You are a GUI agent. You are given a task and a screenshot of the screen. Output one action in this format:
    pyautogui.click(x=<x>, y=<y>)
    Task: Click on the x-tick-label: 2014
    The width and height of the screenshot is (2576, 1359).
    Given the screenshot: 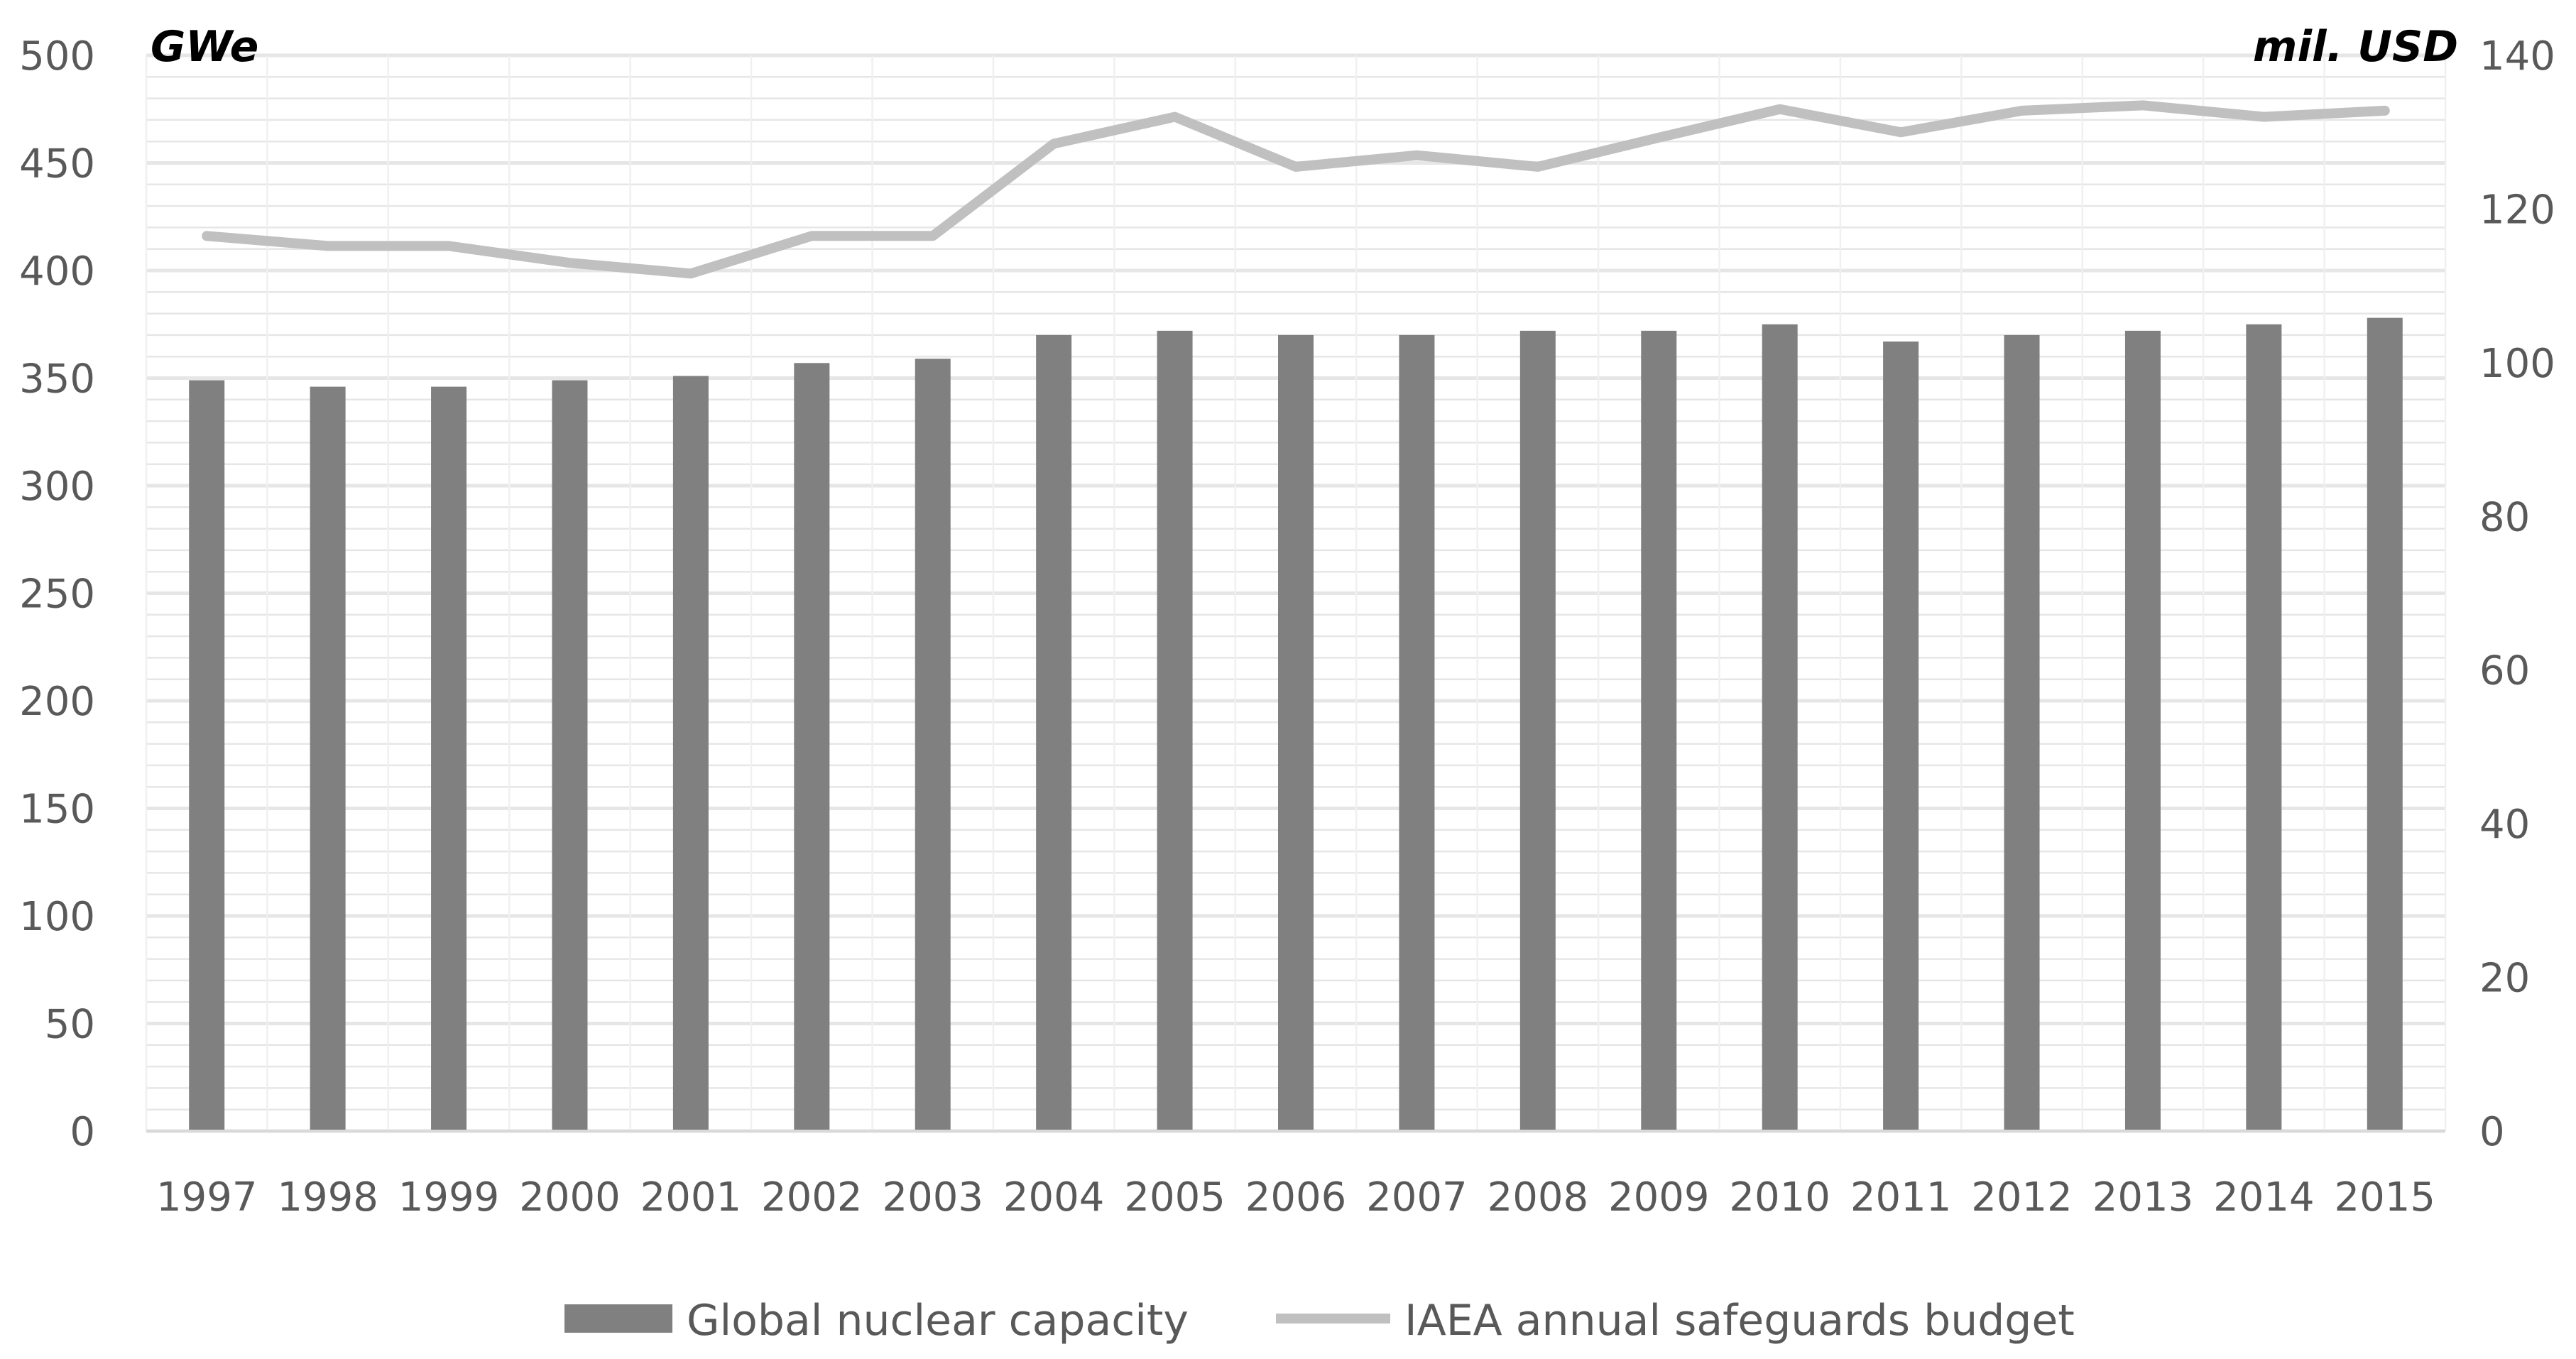 What is the action you would take?
    pyautogui.click(x=2264, y=1197)
    